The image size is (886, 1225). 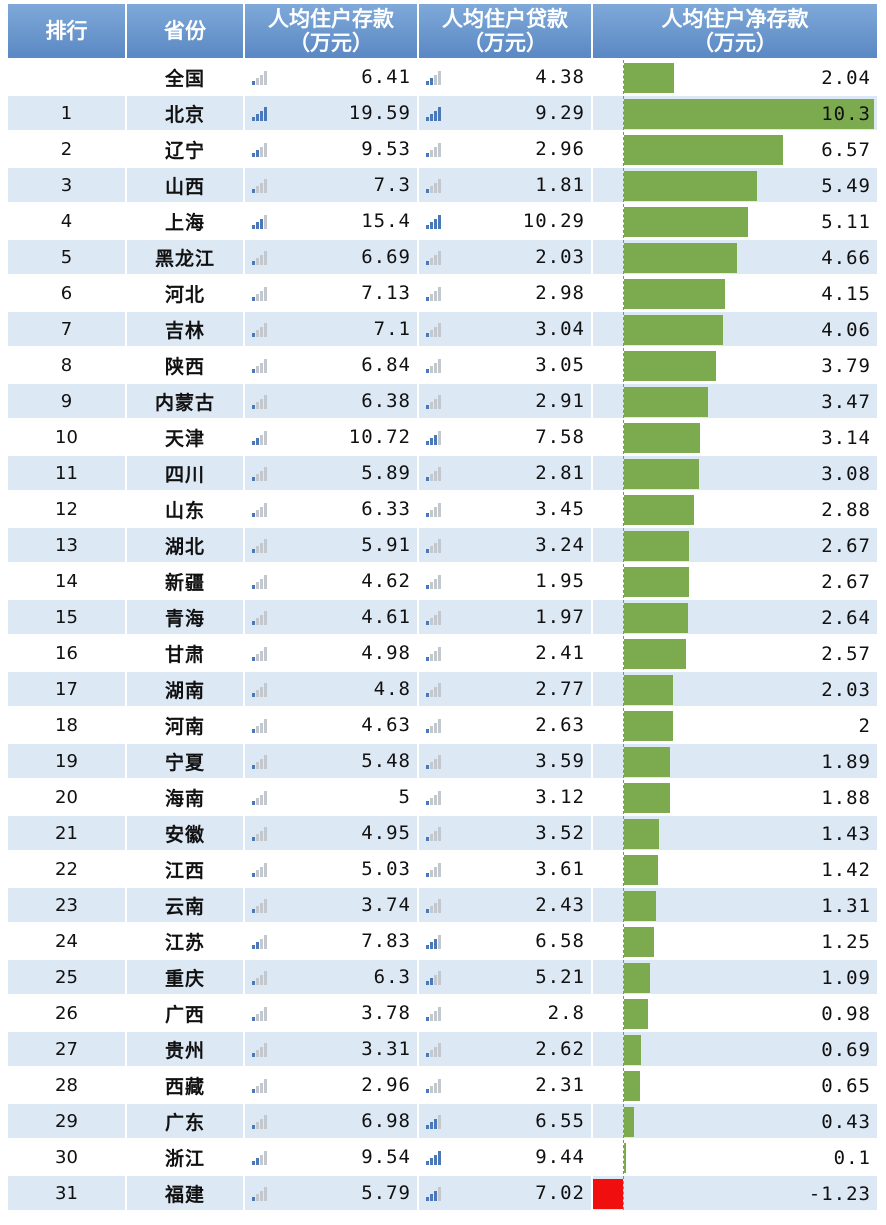 I want to click on table-row: 29 广东 6.98 6.55 0.43, so click(x=443, y=1120).